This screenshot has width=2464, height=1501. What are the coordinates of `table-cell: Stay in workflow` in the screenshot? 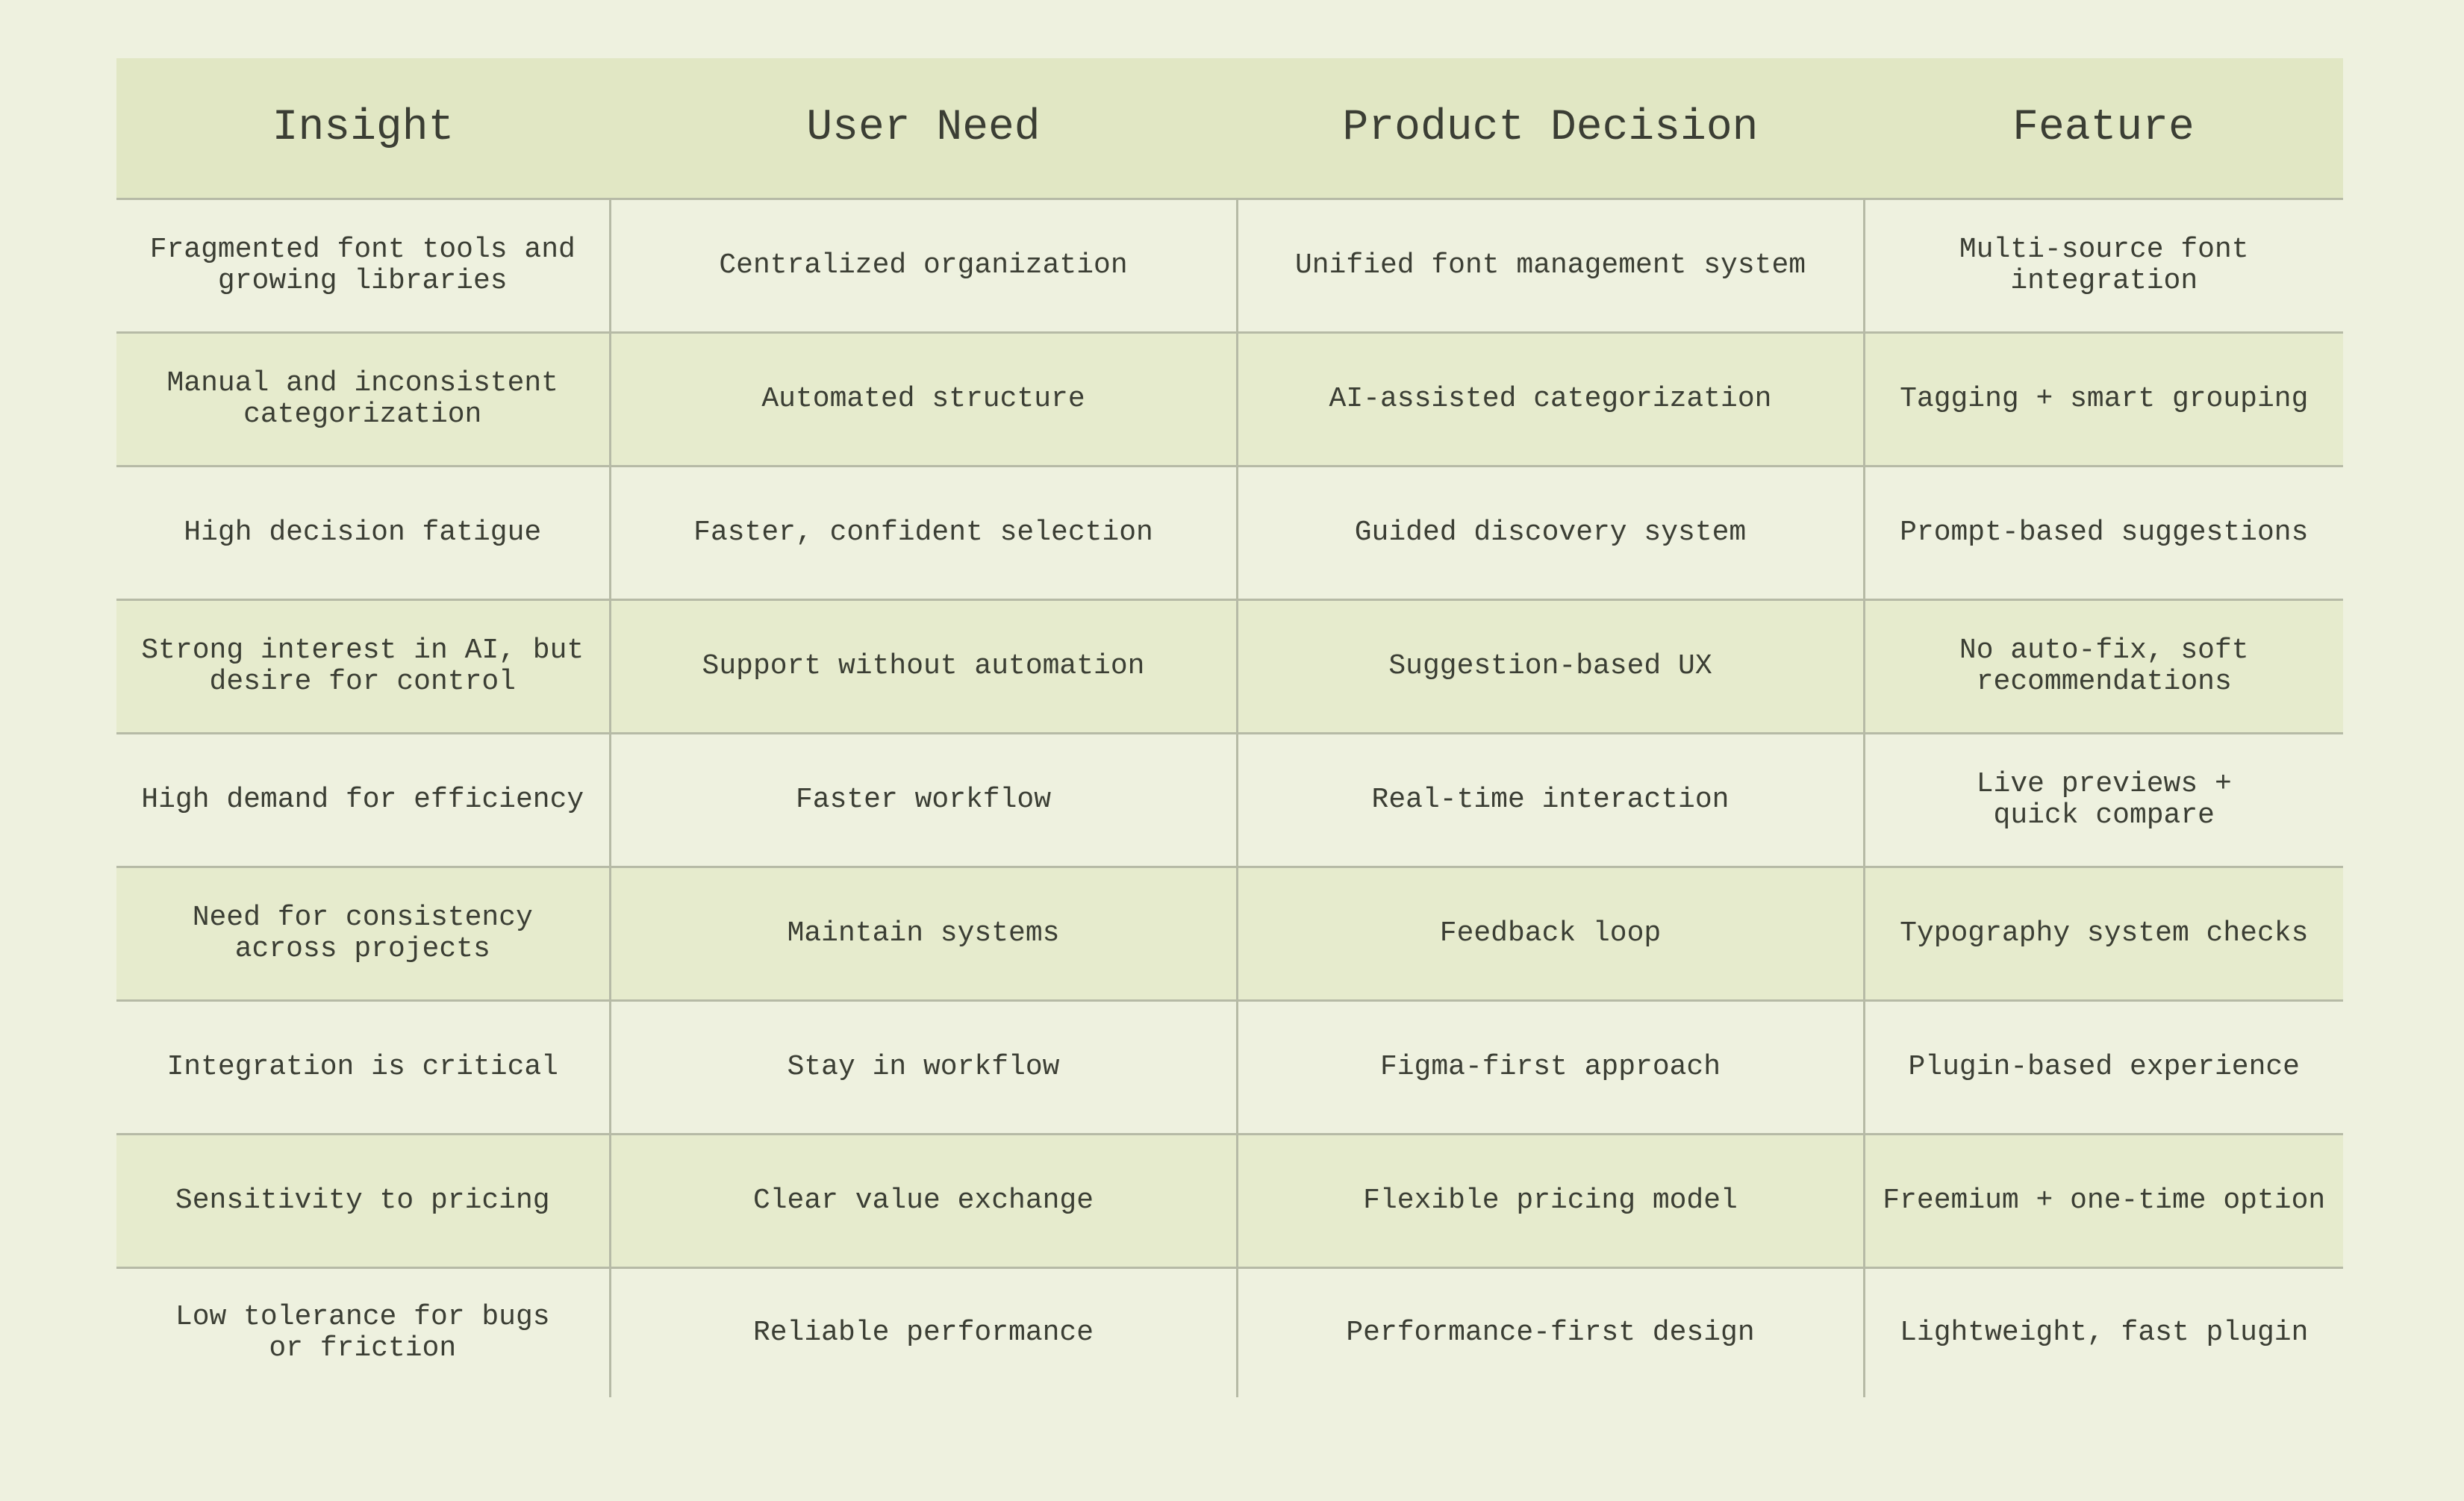 It's located at (922, 1067).